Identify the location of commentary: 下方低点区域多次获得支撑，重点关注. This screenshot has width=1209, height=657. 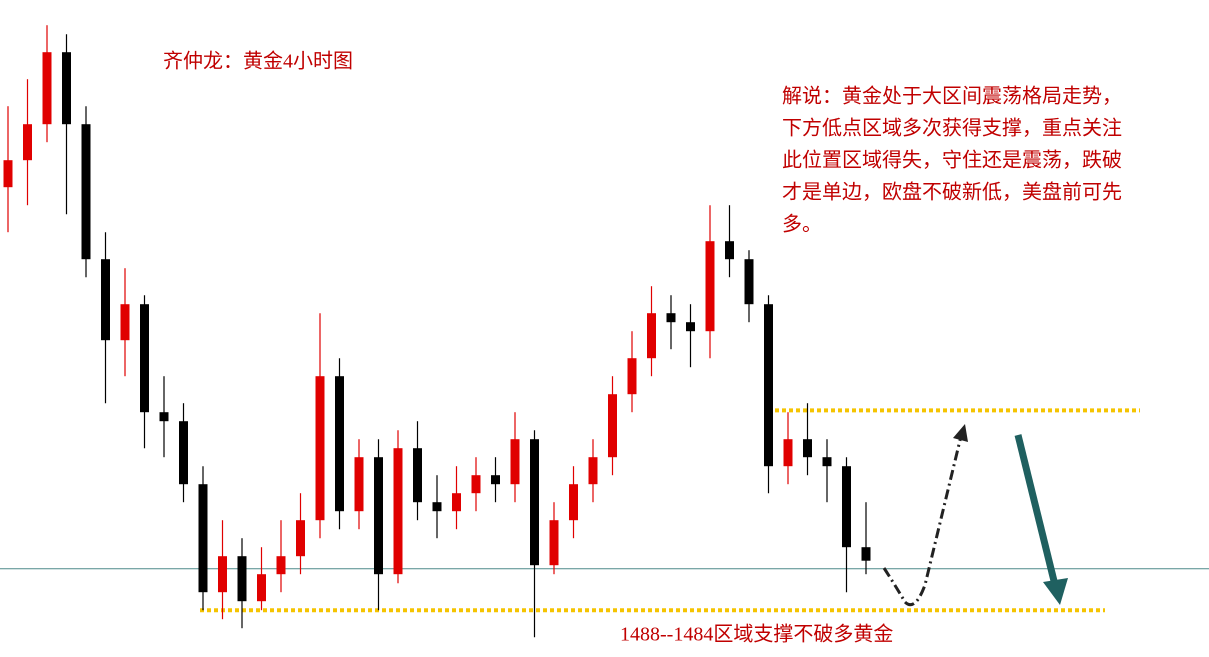
(952, 128).